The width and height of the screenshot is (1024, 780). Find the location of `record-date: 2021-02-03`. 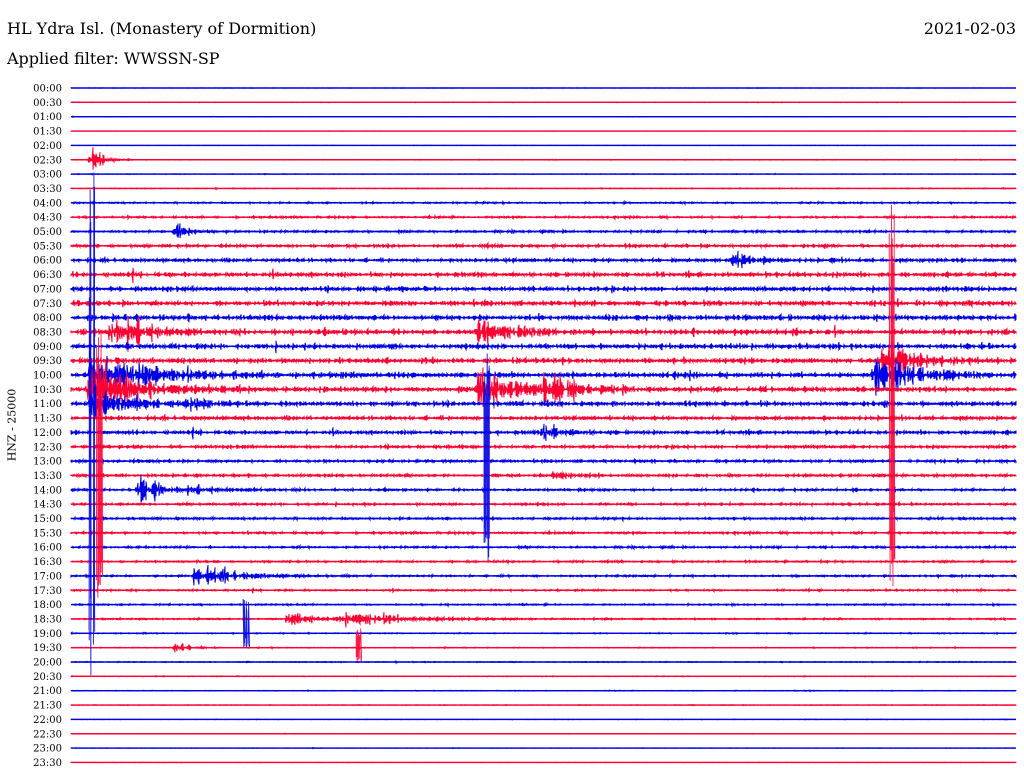

record-date: 2021-02-03 is located at coordinates (969, 28).